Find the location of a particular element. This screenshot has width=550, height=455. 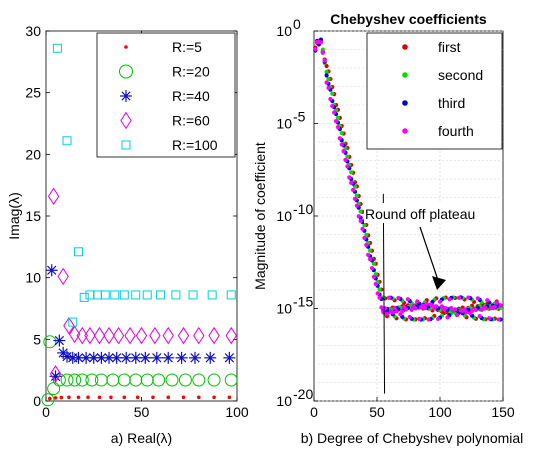

legend-label: R:=60 is located at coordinates (191, 121).